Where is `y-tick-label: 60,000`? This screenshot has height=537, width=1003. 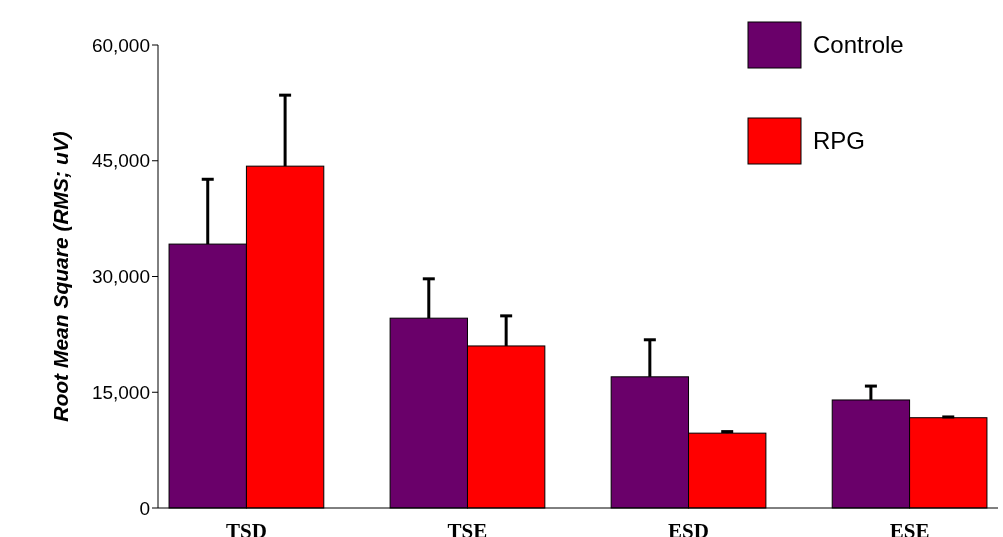
y-tick-label: 60,000 is located at coordinates (120, 45).